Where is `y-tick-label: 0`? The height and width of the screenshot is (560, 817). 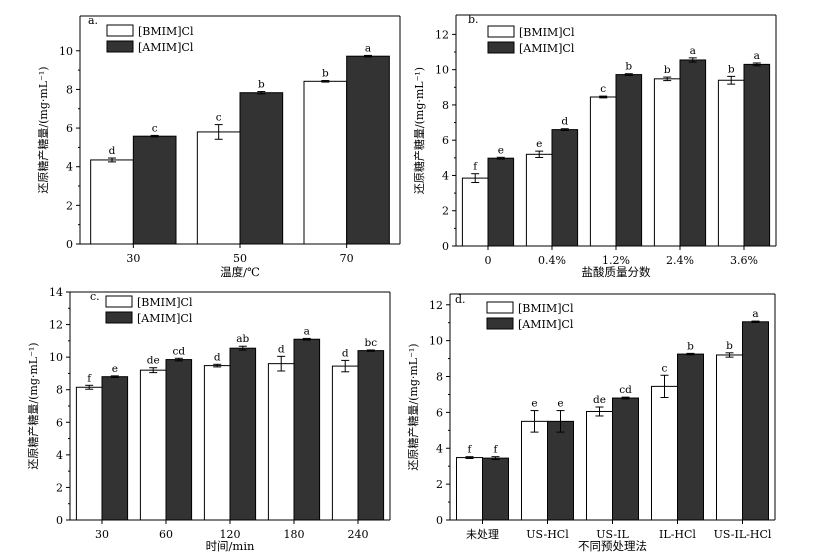 y-tick-label: 0 is located at coordinates (59, 520).